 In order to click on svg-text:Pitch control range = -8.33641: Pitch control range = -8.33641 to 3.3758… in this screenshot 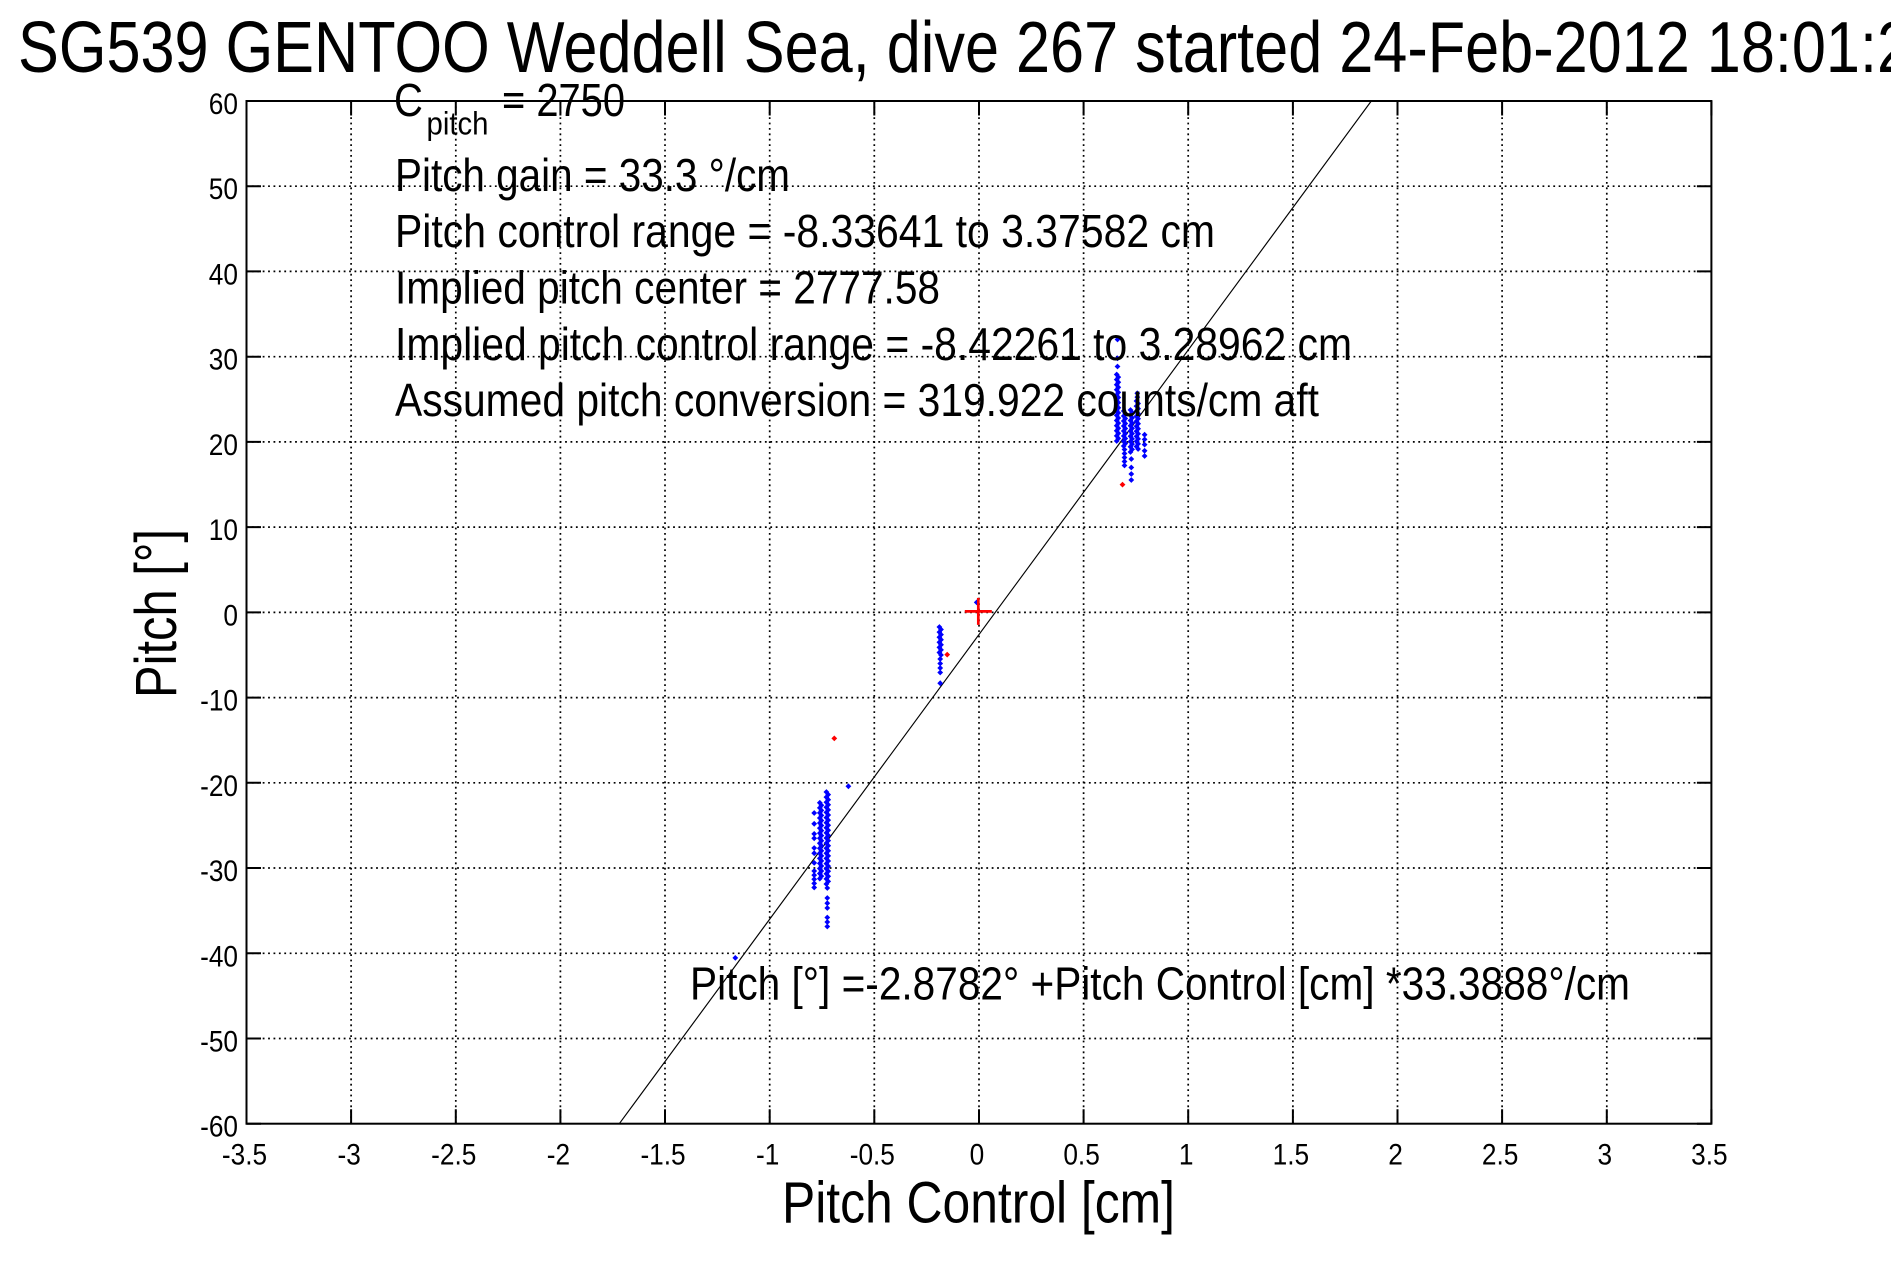, I will do `click(805, 231)`.